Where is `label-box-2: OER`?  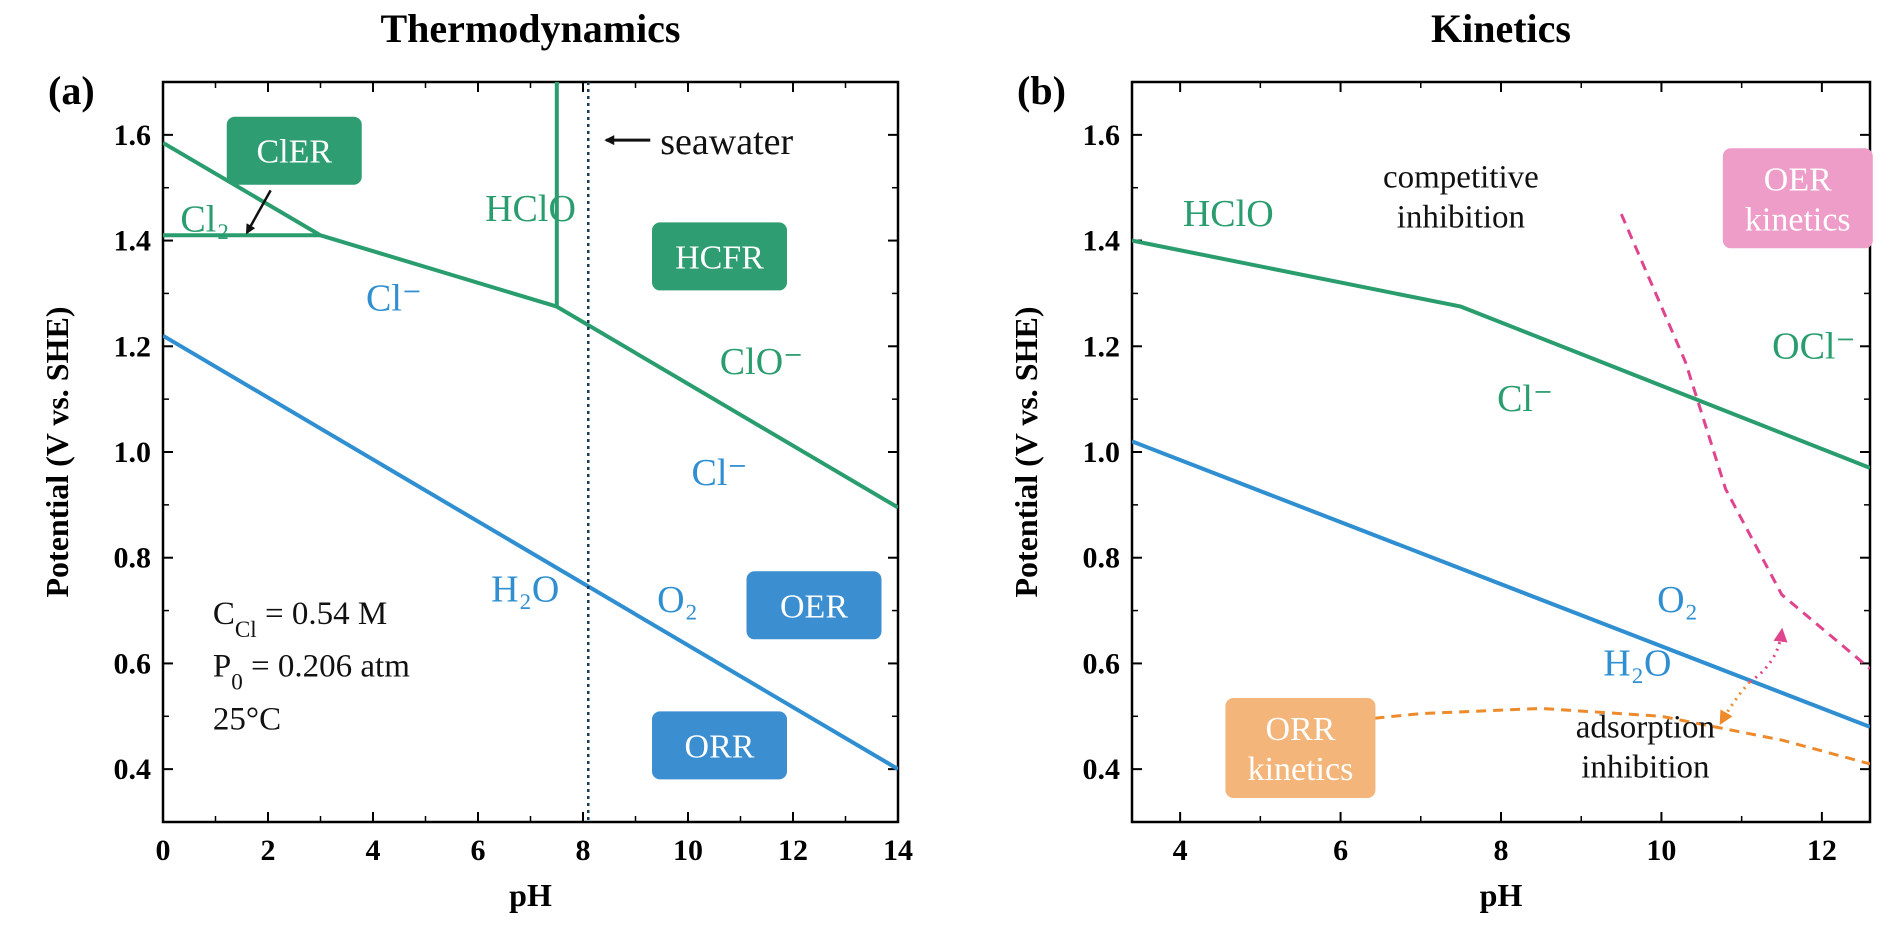 label-box-2: OER is located at coordinates (814, 605).